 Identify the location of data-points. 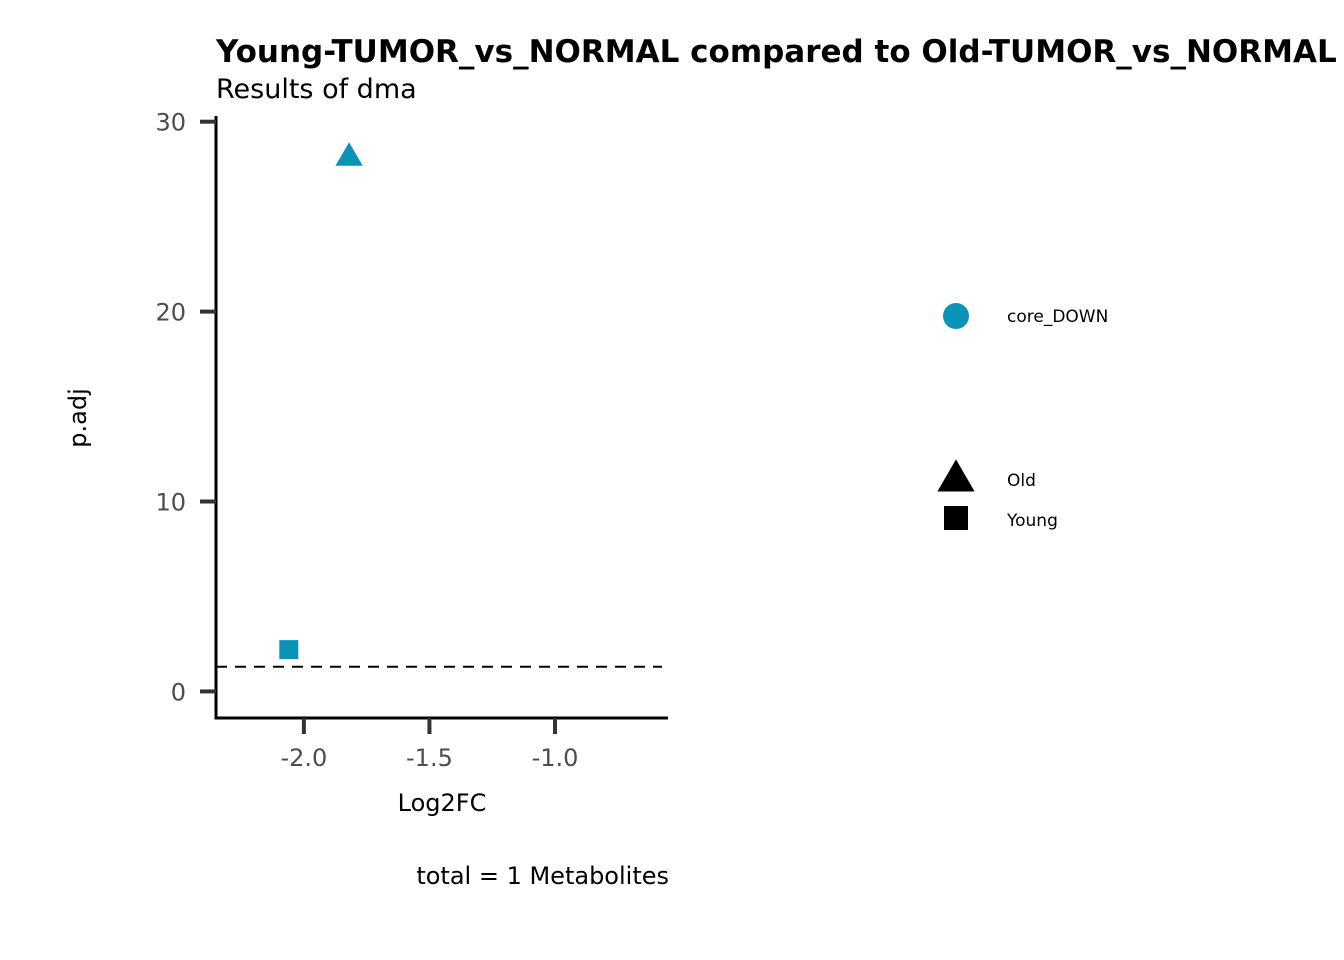
(321, 401).